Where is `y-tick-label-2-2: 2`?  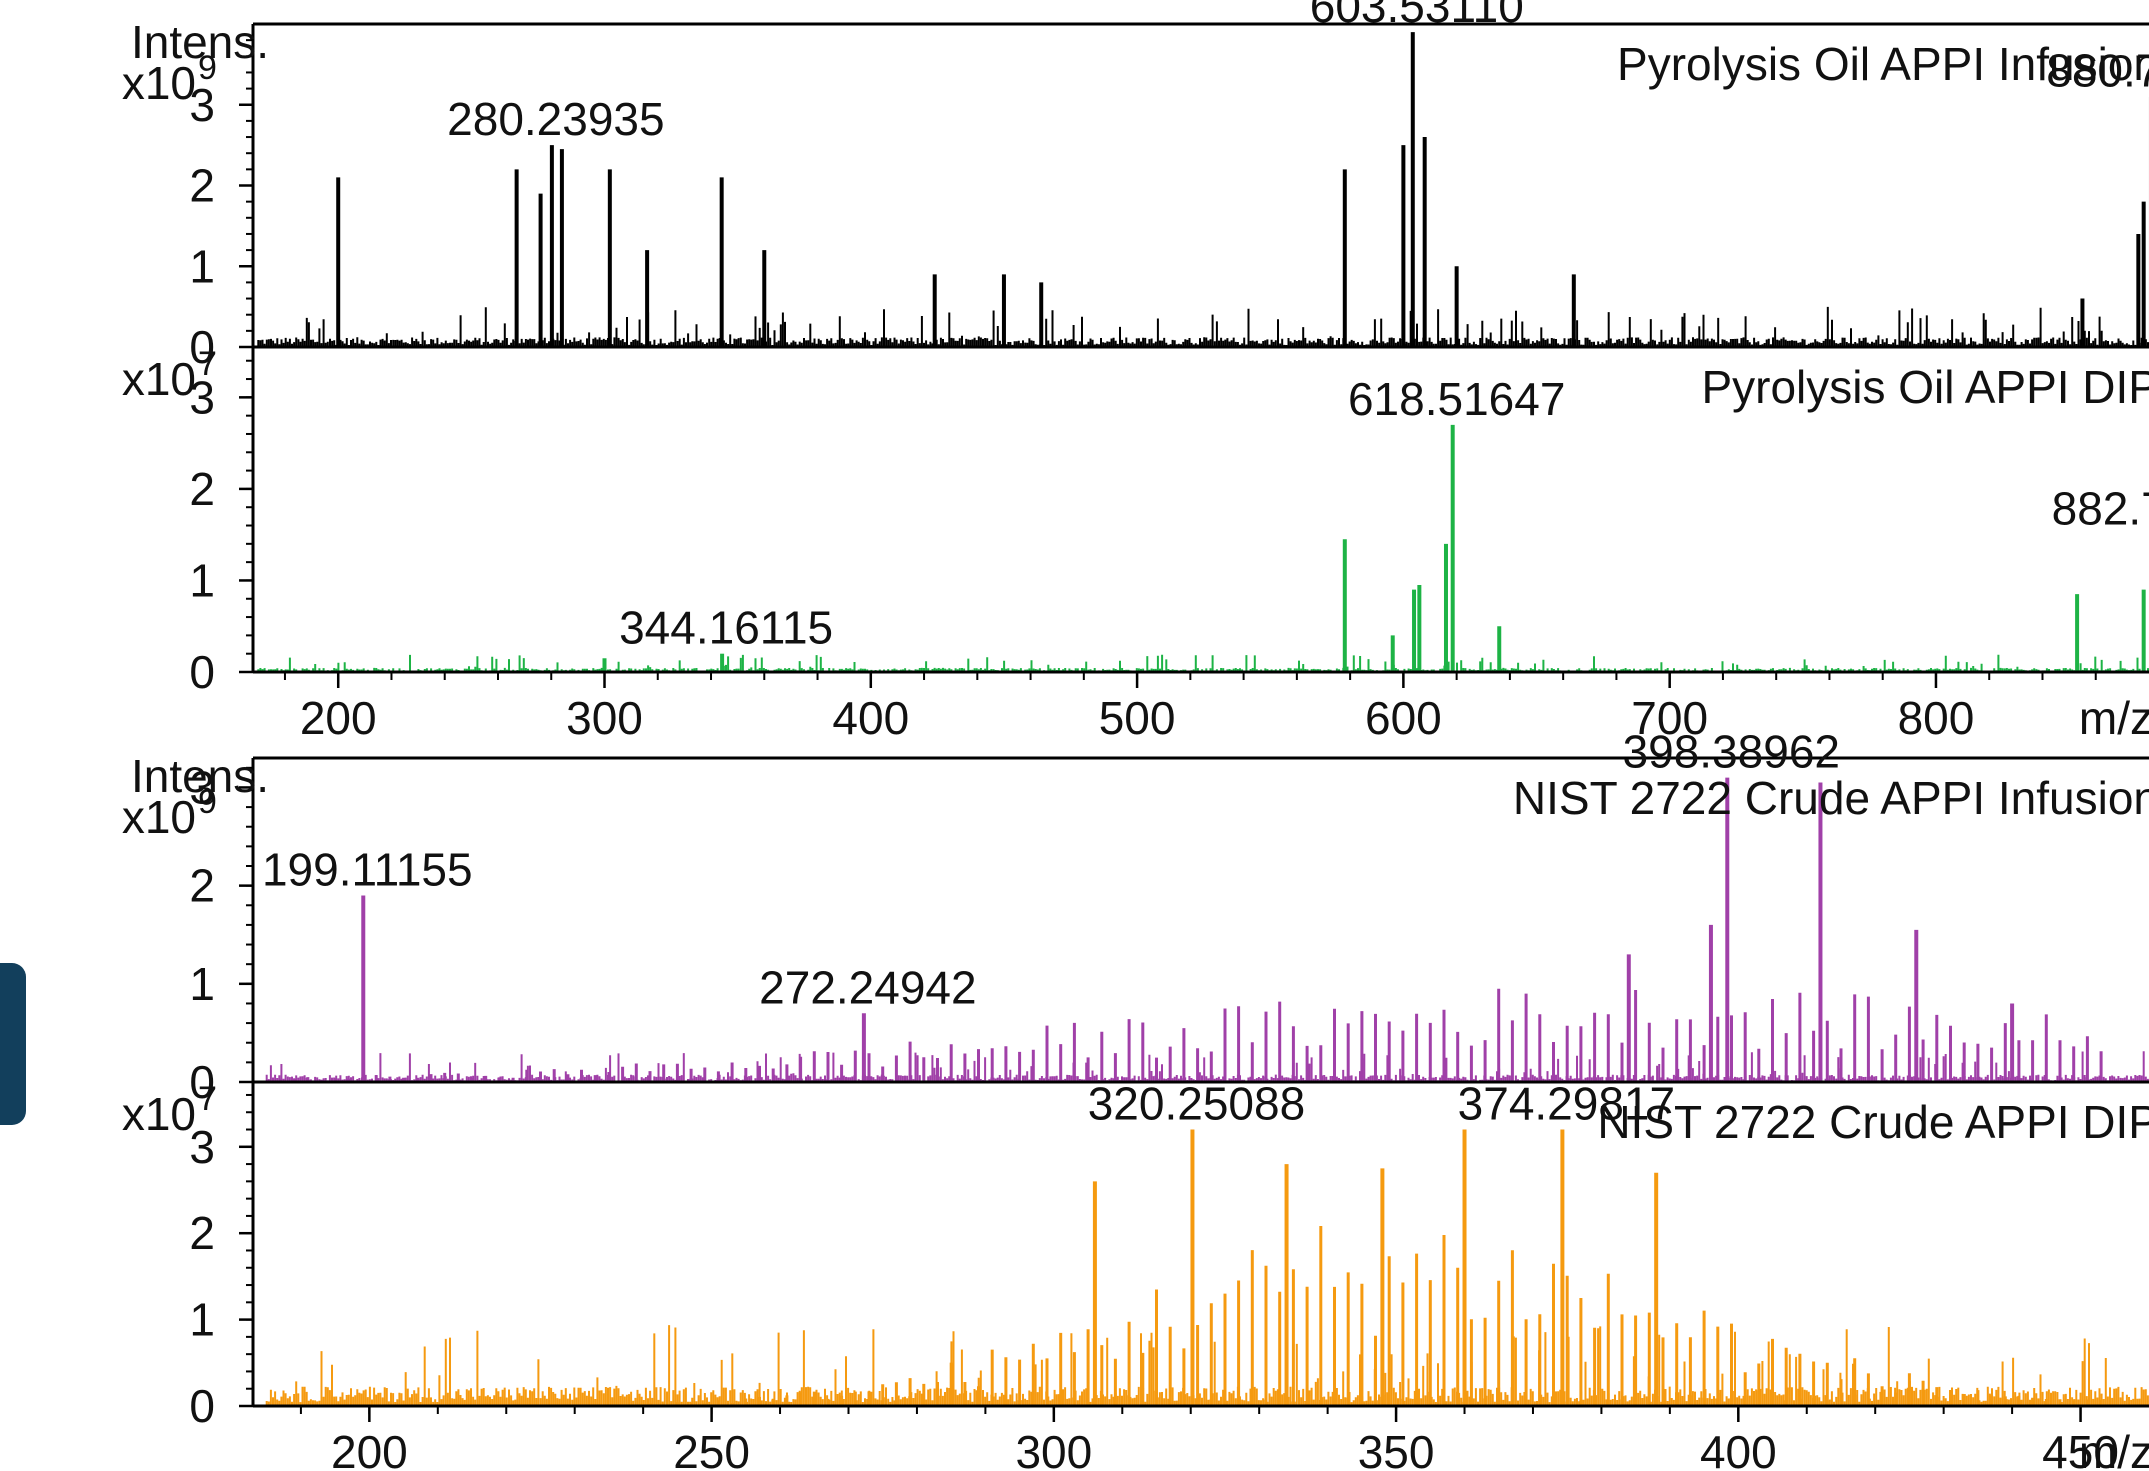
y-tick-label-2-2: 2 is located at coordinates (202, 886).